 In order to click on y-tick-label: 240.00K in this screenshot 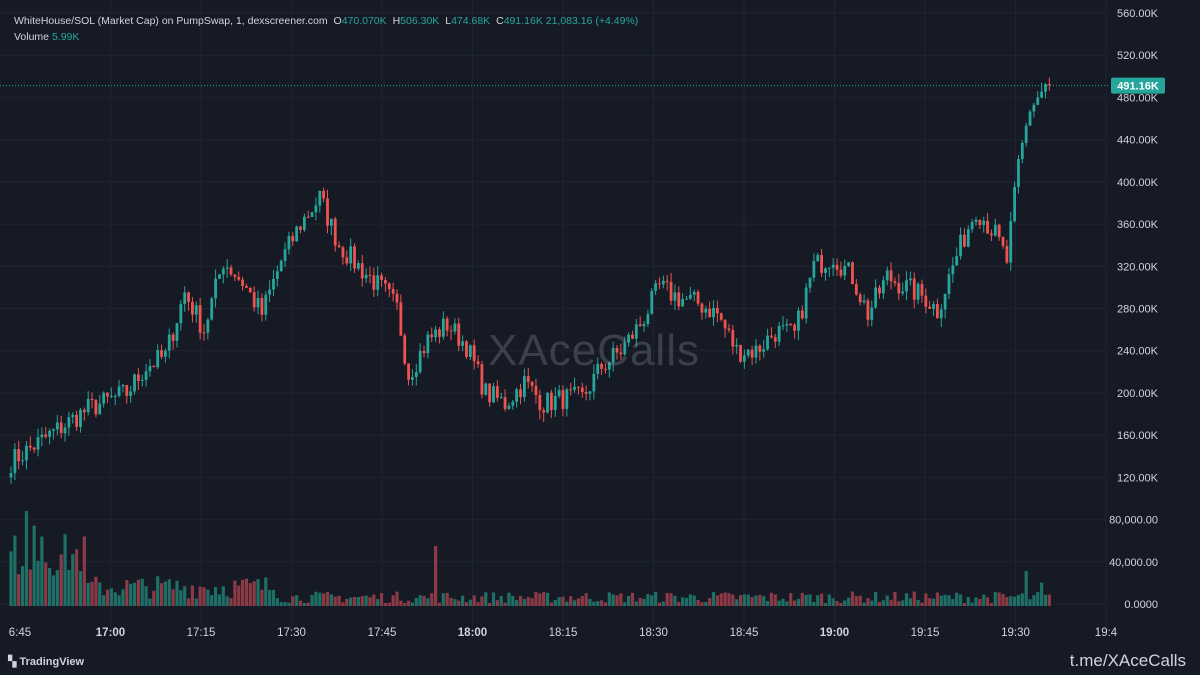, I will do `click(1138, 352)`.